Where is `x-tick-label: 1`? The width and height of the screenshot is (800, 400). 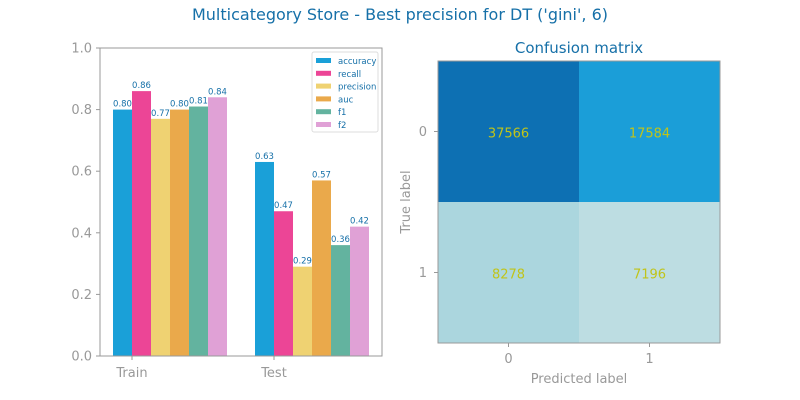
x-tick-label: 1 is located at coordinates (649, 359).